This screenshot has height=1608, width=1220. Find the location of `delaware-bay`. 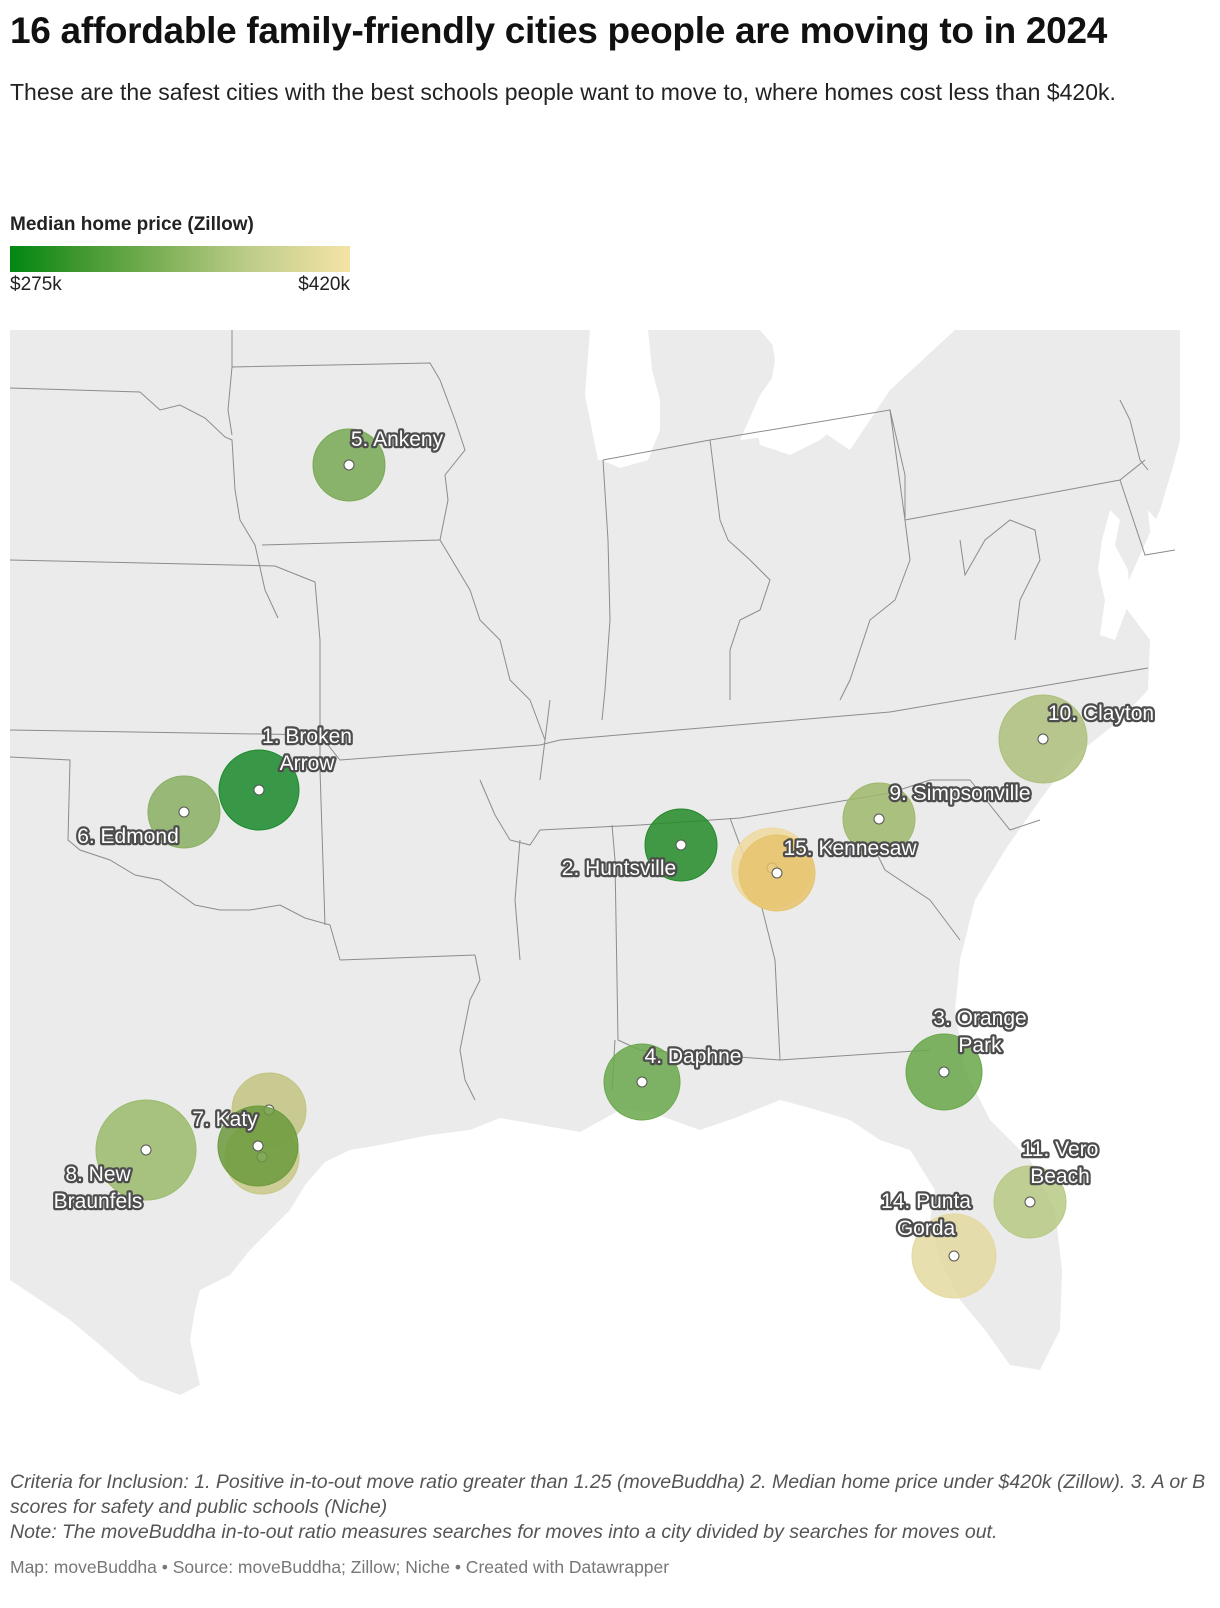

delaware-bay is located at coordinates (1160, 530).